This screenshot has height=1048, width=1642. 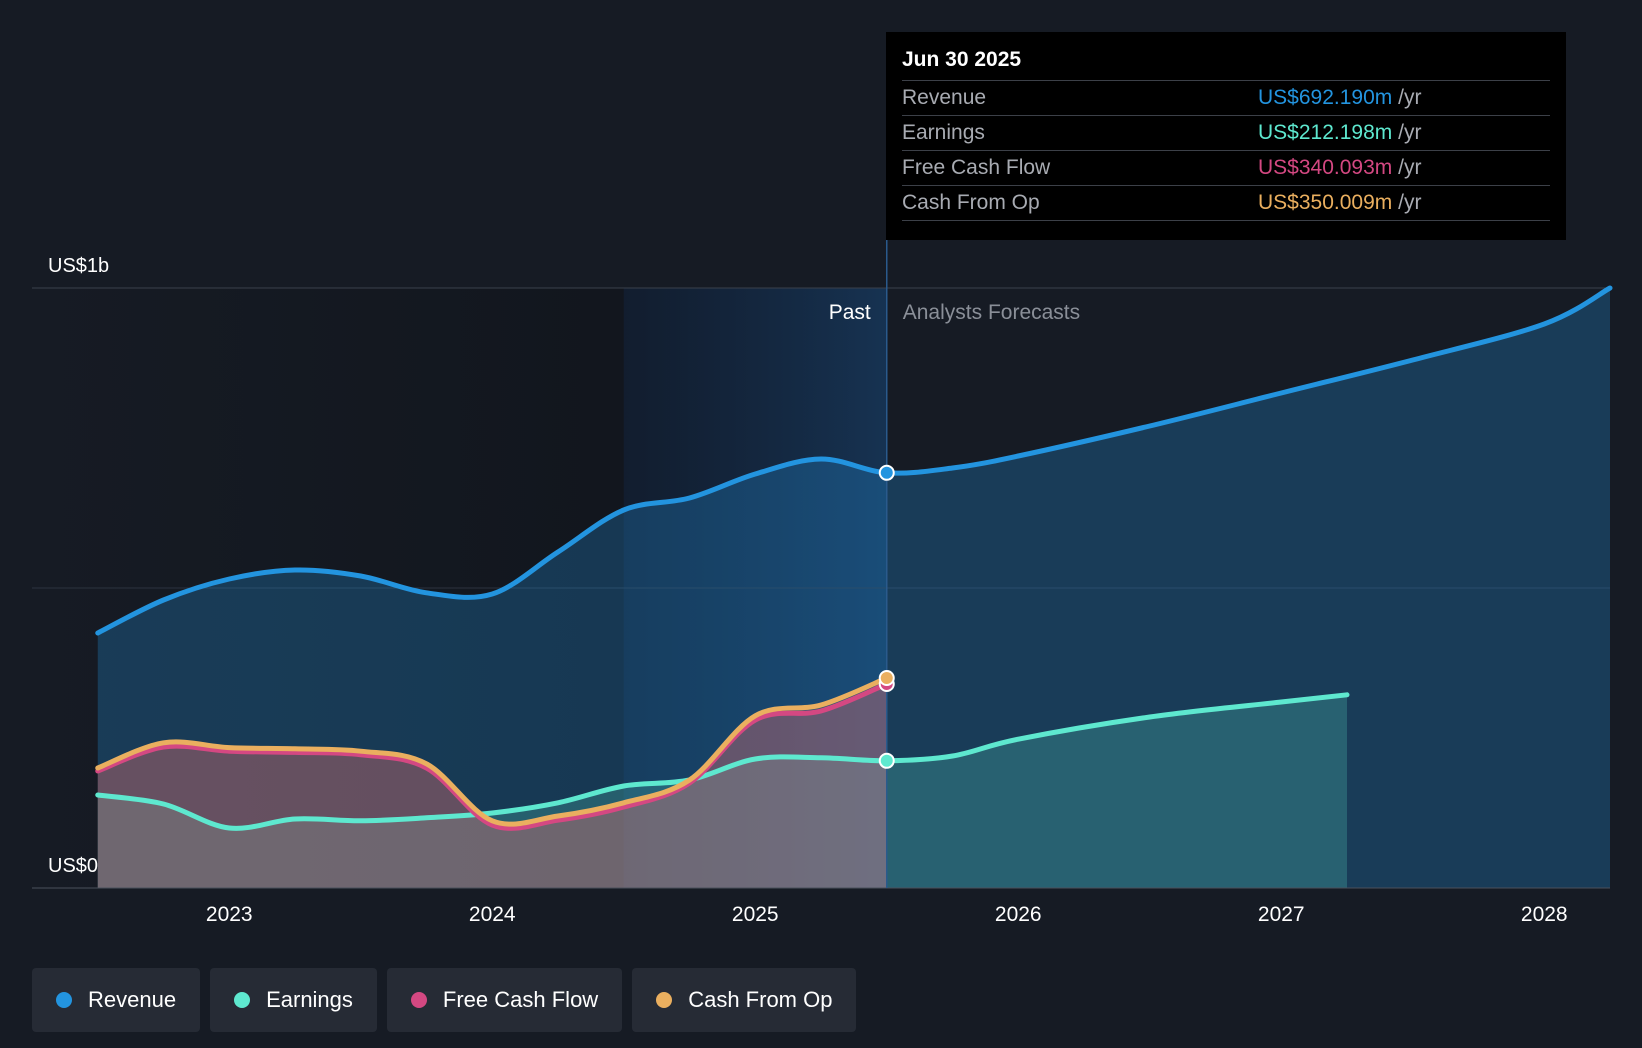 What do you see at coordinates (1544, 914) in the screenshot?
I see `x-tick-label: 2028` at bounding box center [1544, 914].